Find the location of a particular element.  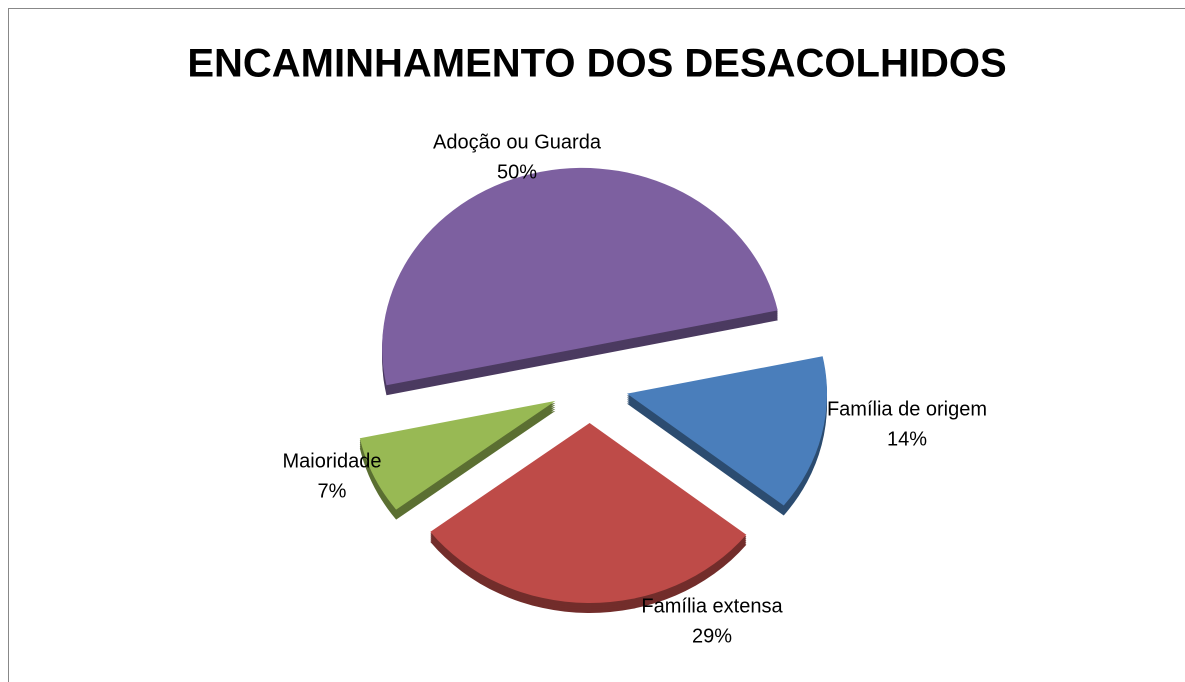

slice-label: Família extensa is located at coordinates (712, 606).